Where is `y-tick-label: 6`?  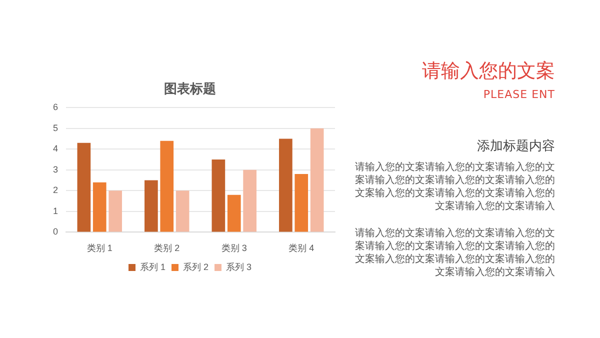 y-tick-label: 6 is located at coordinates (55, 107).